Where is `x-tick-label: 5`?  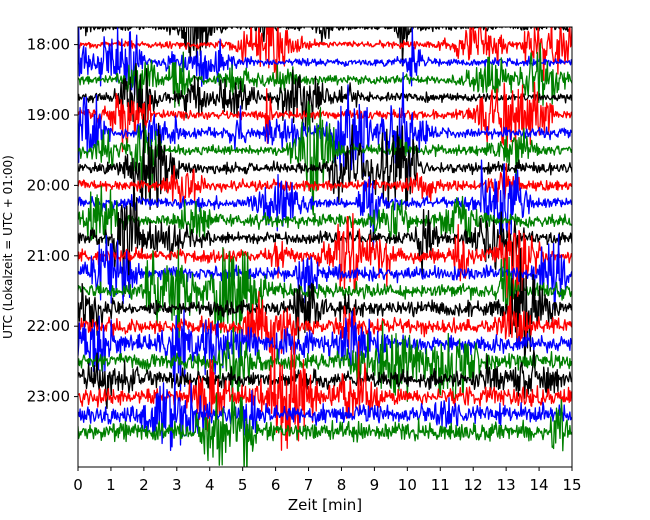 x-tick-label: 5 is located at coordinates (243, 485).